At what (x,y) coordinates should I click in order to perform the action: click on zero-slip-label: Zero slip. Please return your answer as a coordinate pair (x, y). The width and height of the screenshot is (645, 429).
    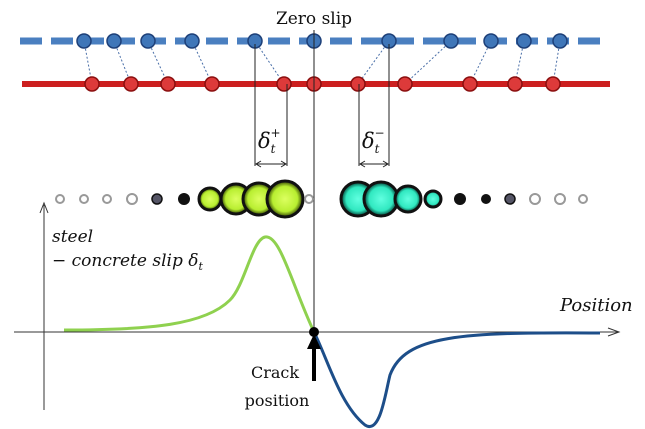
    Looking at the image, I should click on (314, 19).